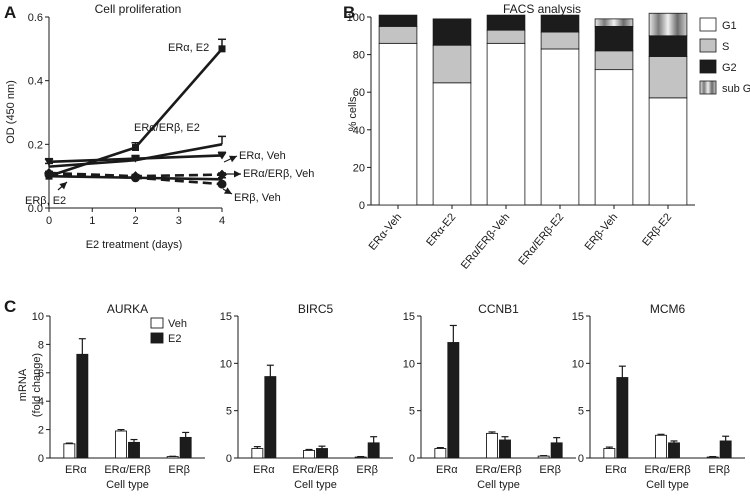 Image resolution: width=750 pixels, height=498 pixels. Describe the element at coordinates (736, 89) in the screenshot. I see `legend-label: sub G1` at that location.